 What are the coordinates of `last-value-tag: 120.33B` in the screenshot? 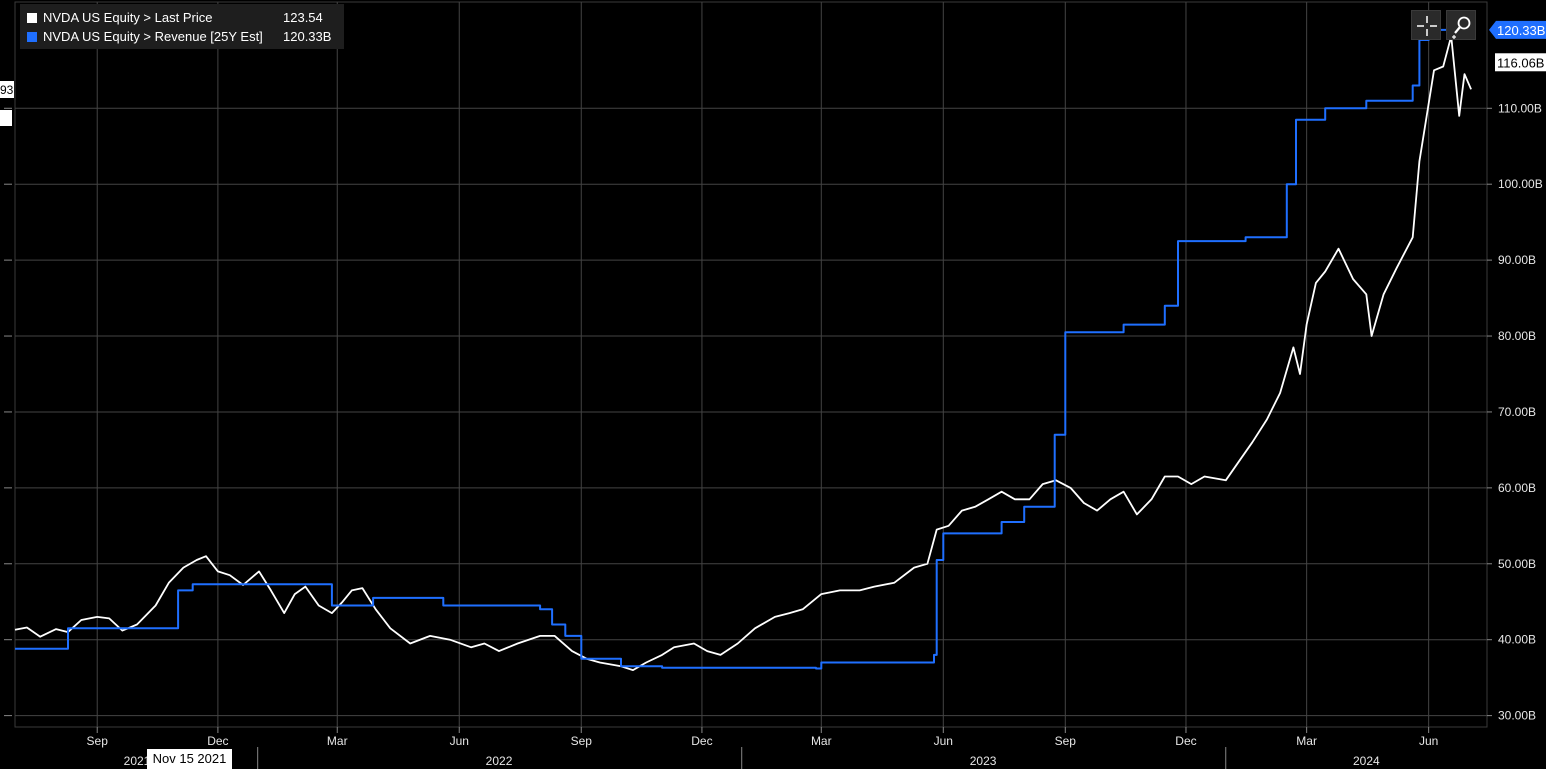 It's located at (1517, 29).